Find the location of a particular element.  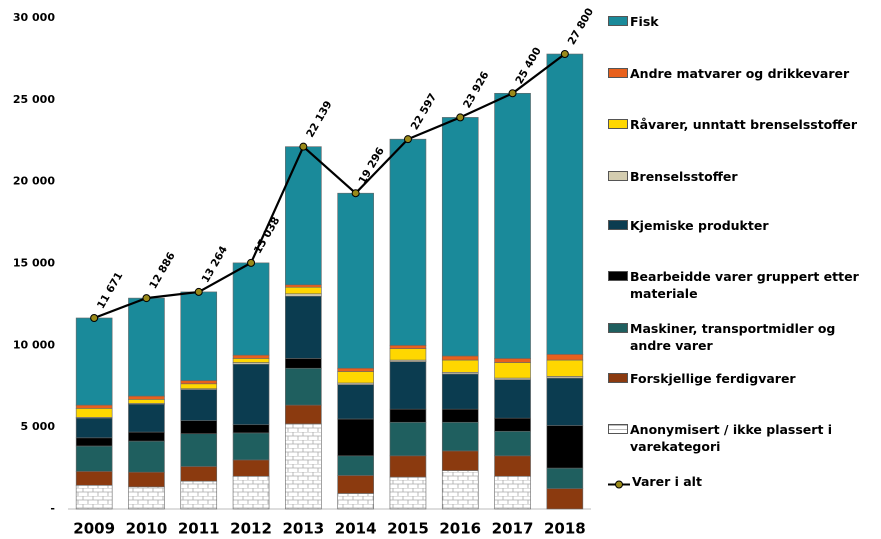

legend-item: Andre matvarer og drikkevarer is located at coordinates (742, 73).